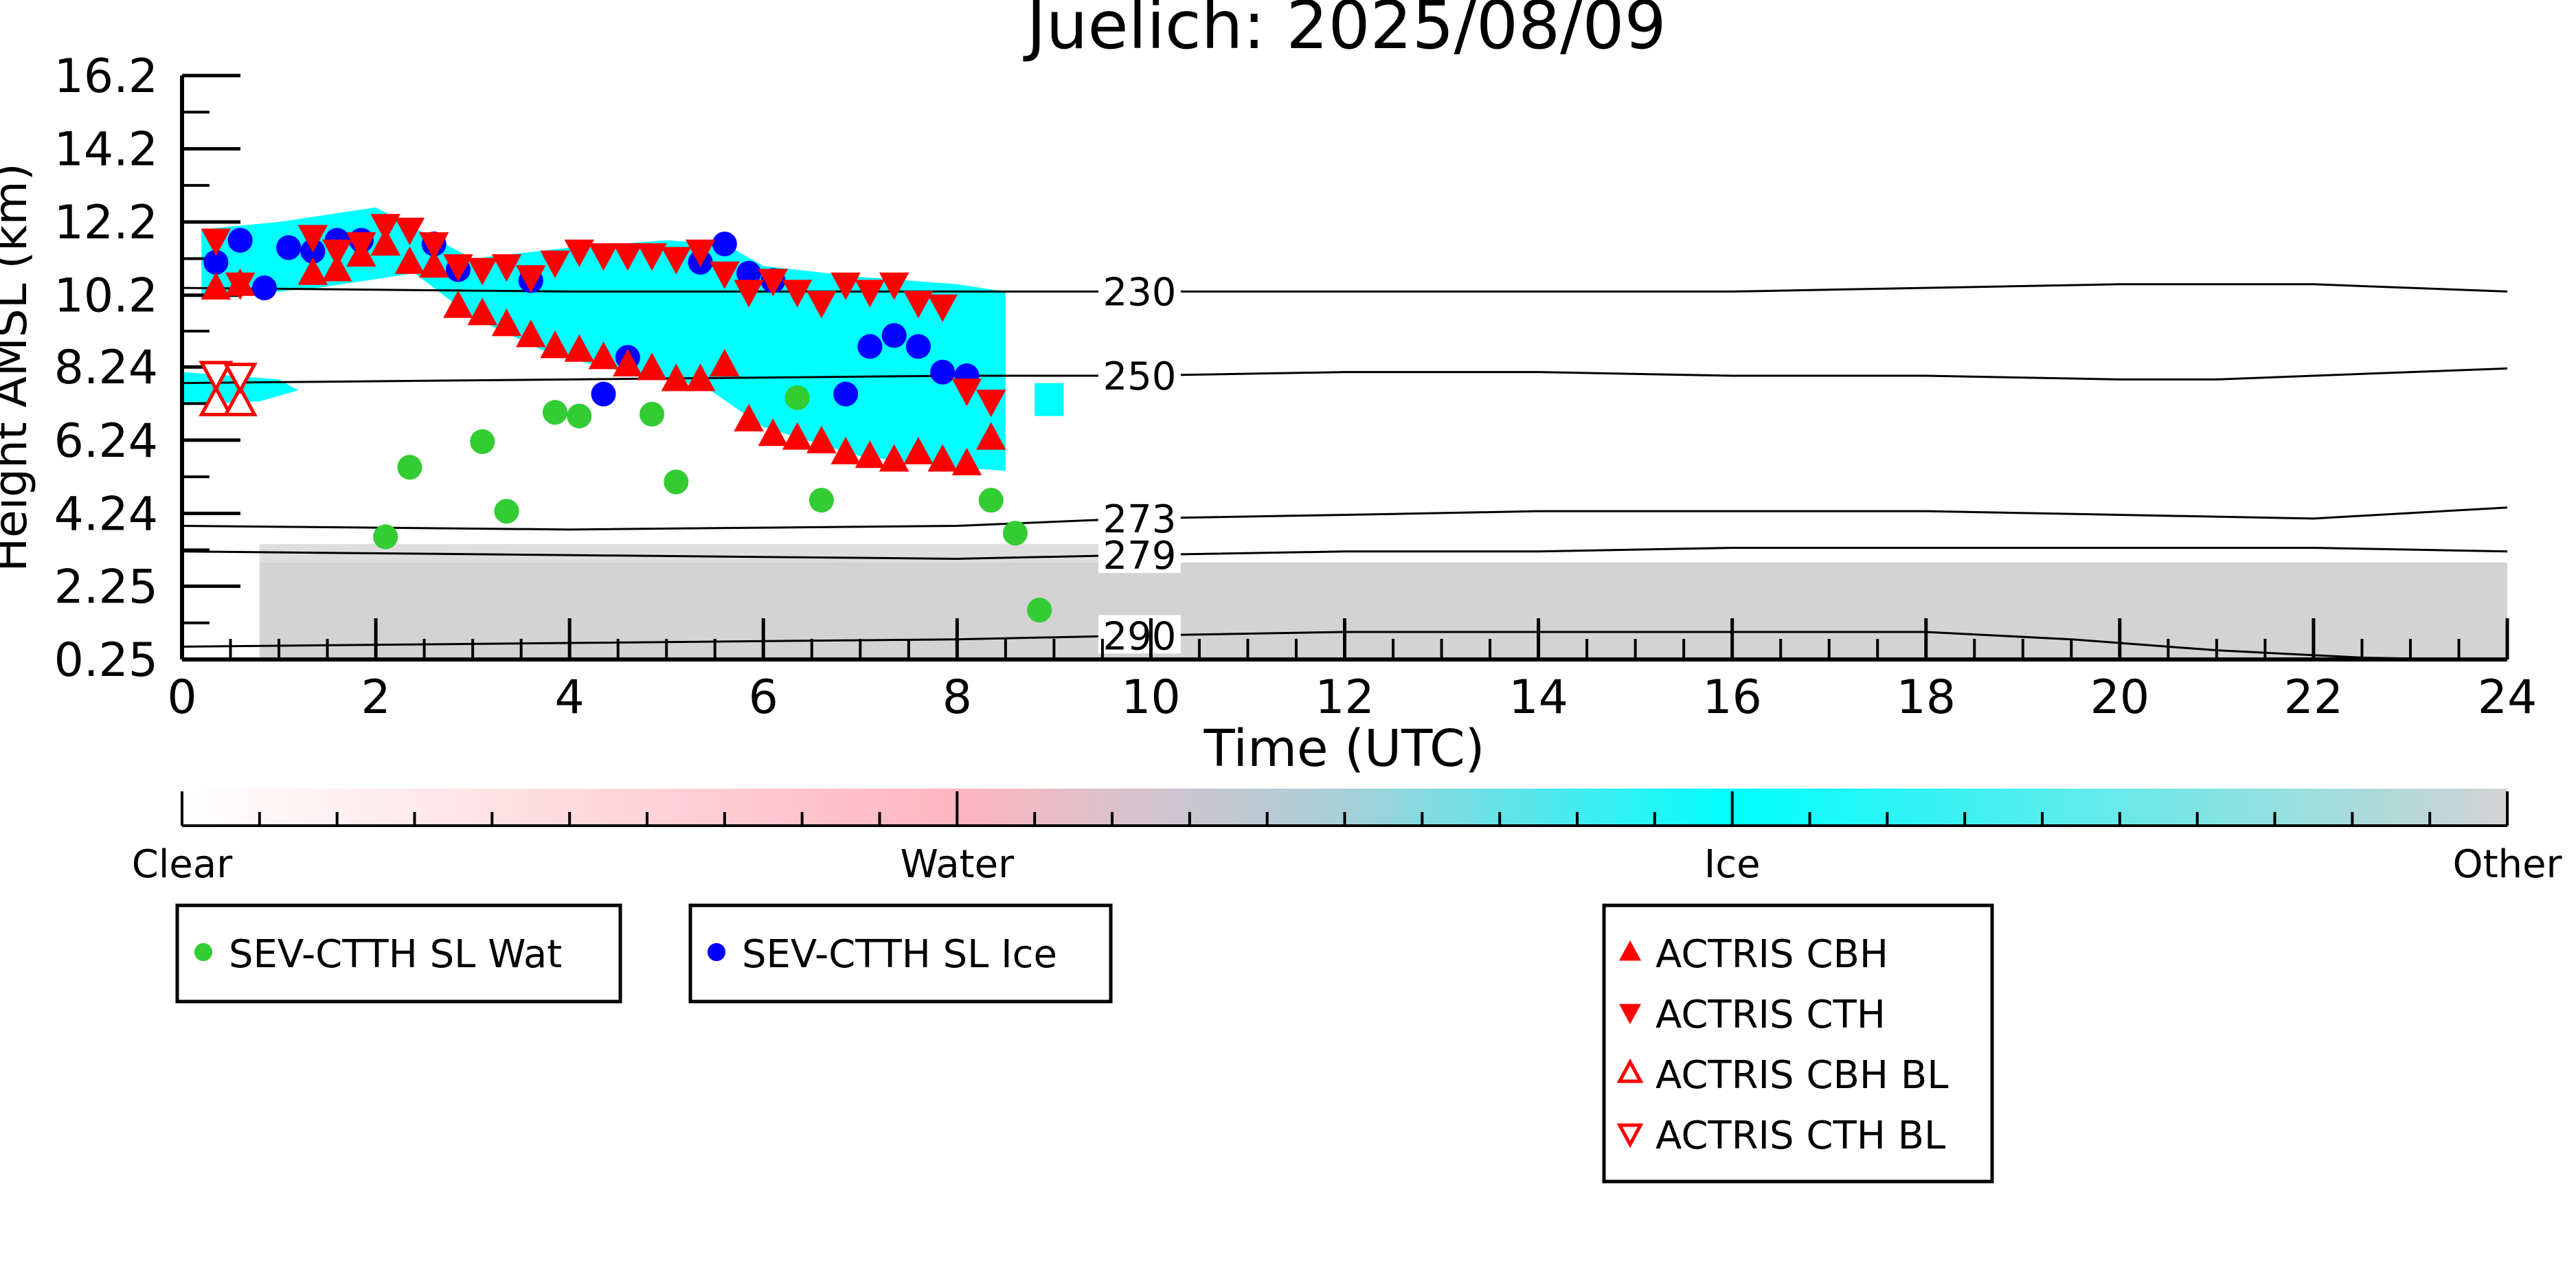 The width and height of the screenshot is (2576, 1288). Describe the element at coordinates (1383, 610) in the screenshot. I see `other-region` at that location.